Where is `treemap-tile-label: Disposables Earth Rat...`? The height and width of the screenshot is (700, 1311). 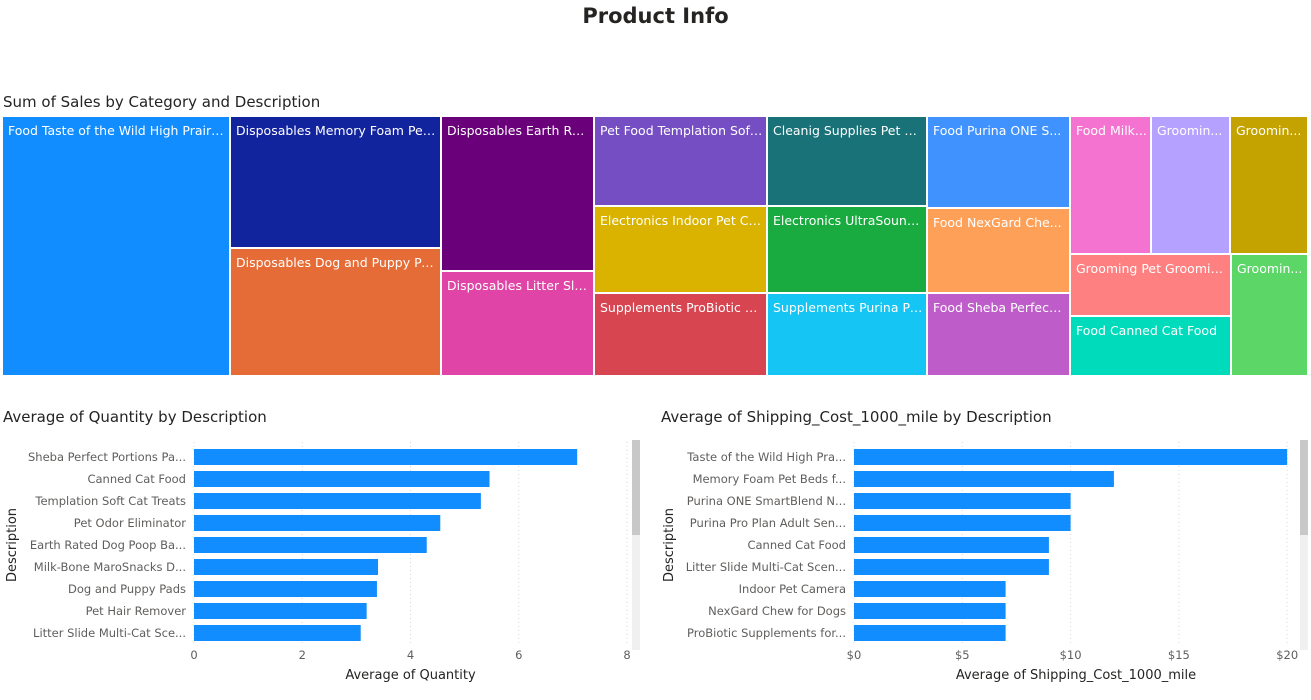
treemap-tile-label: Disposables Earth Rat... is located at coordinates (518, 130).